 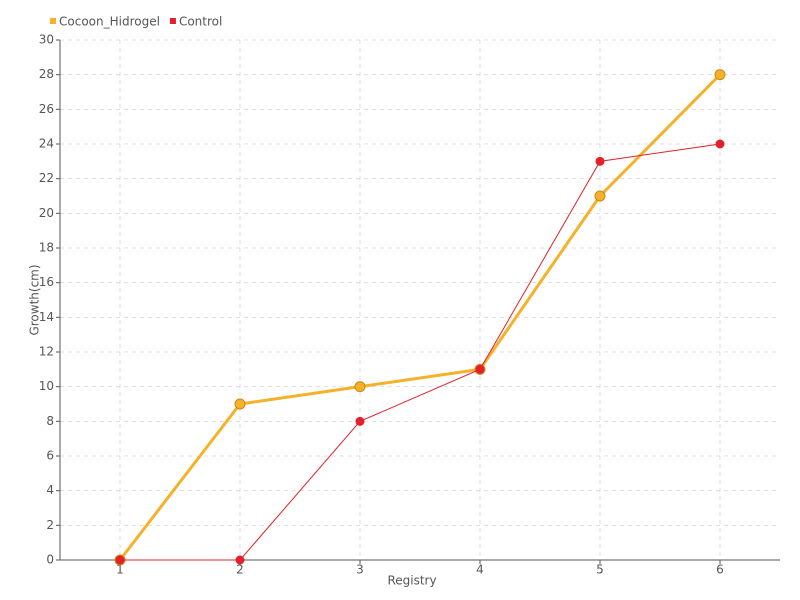 What do you see at coordinates (50, 525) in the screenshot?
I see `y-tick-label: 2` at bounding box center [50, 525].